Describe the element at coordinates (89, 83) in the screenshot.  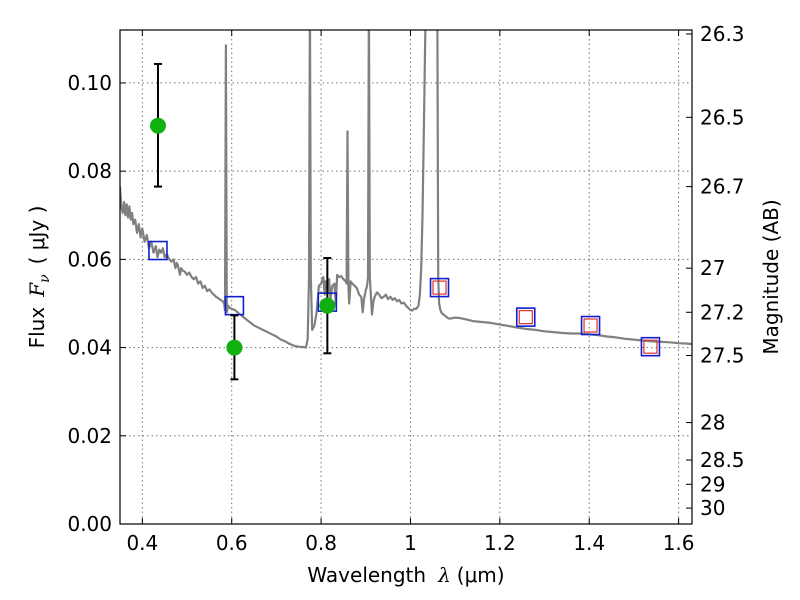
I see `y-tick-label: 0.10` at that location.